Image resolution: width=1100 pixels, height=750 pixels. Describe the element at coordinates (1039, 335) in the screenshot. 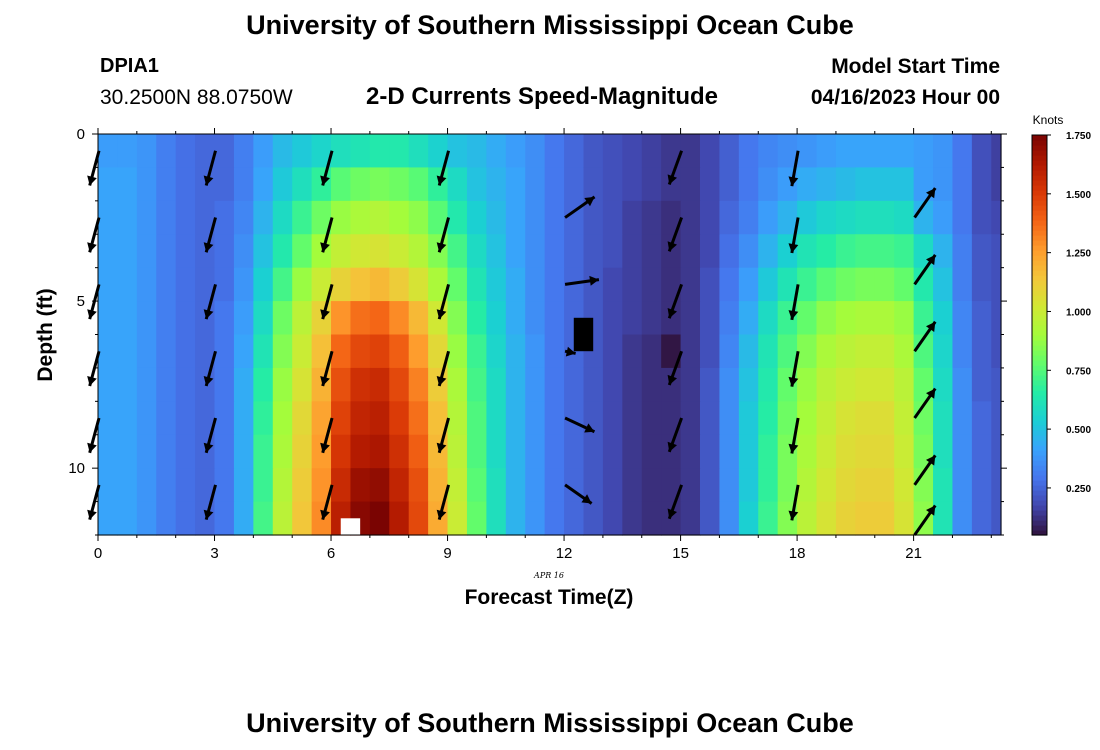

I see `colorbar-frame` at that location.